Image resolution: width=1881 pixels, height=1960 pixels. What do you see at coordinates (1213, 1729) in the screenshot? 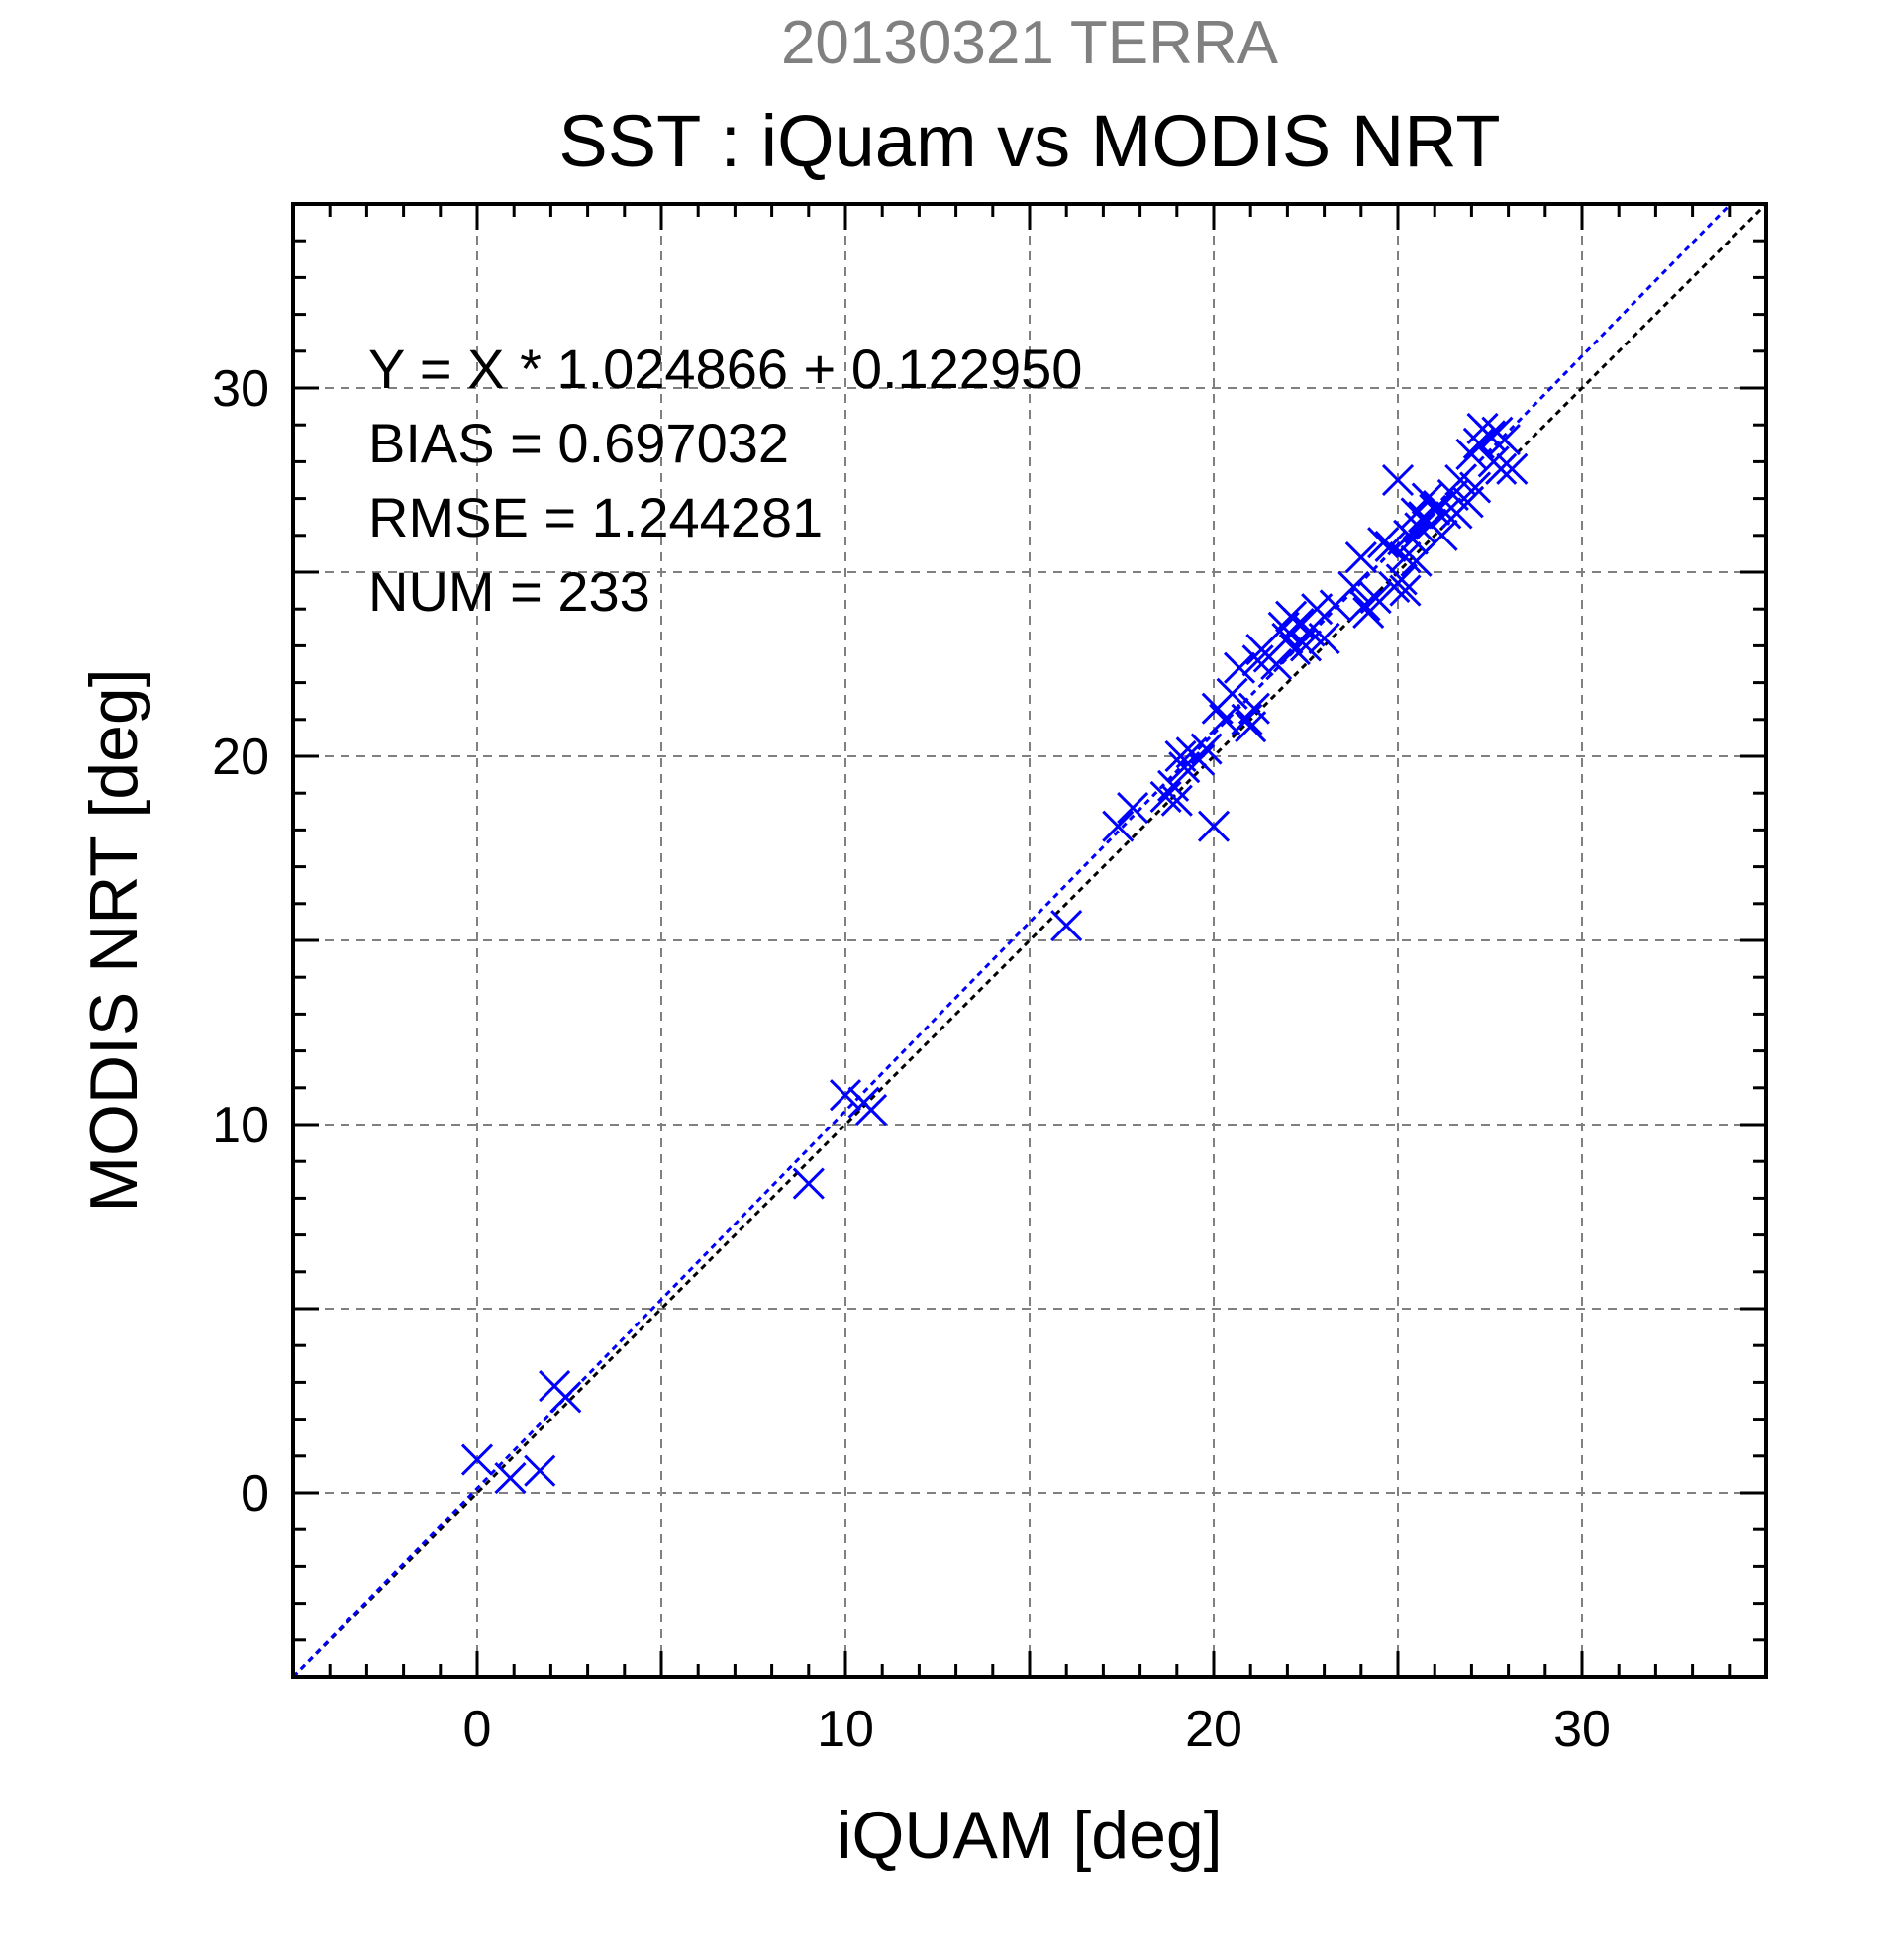
I see `x-tick-label: 20` at bounding box center [1213, 1729].